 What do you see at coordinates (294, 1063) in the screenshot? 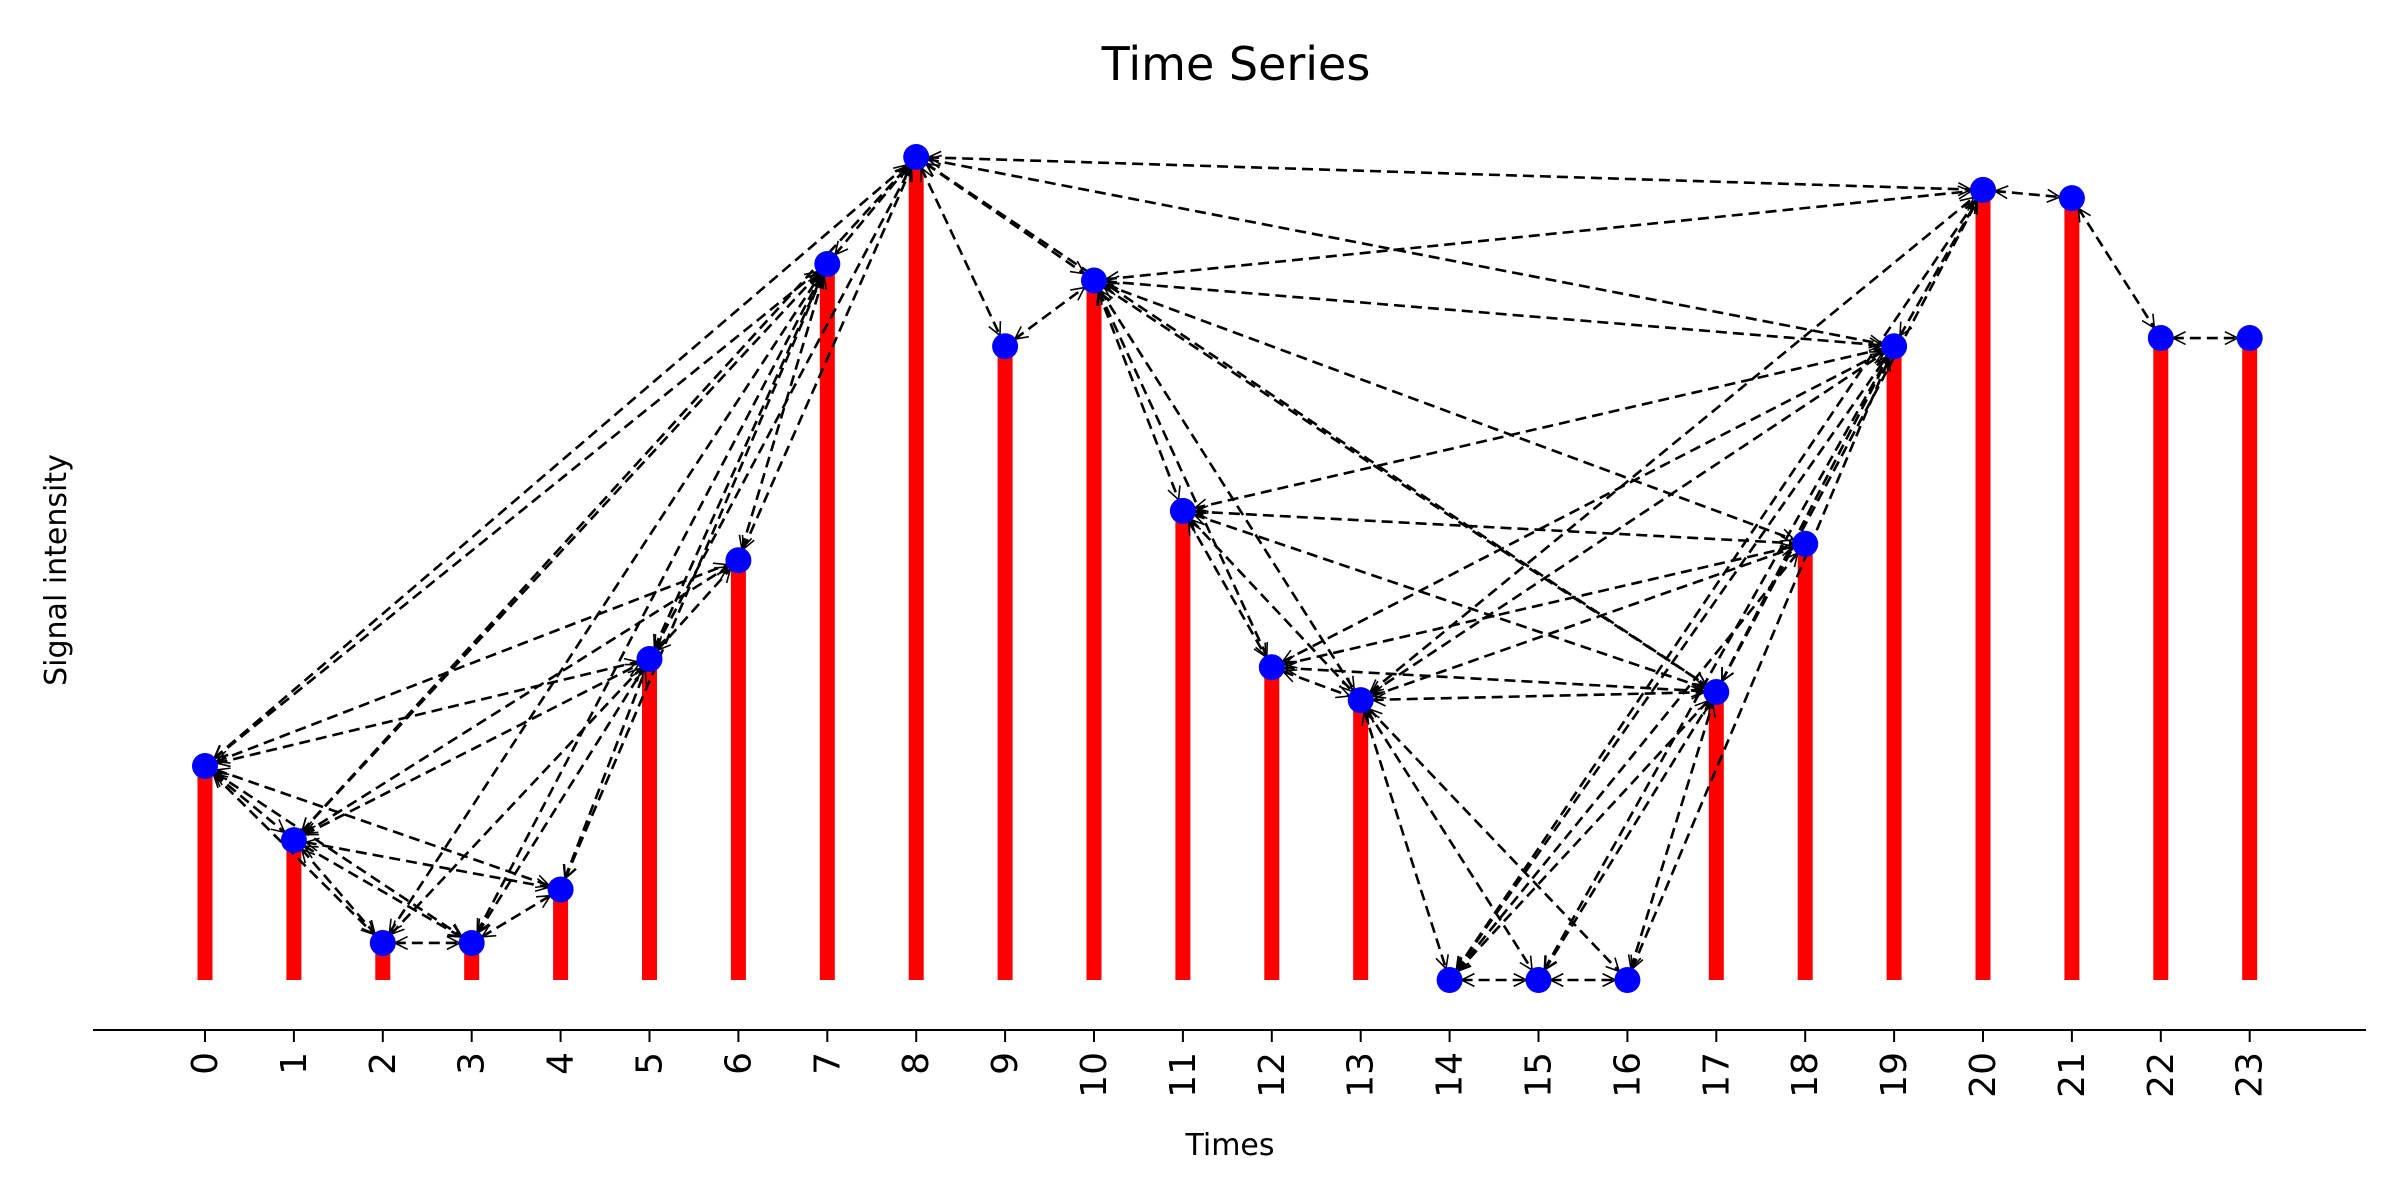
I see `x-tick-label-1: 1` at bounding box center [294, 1063].